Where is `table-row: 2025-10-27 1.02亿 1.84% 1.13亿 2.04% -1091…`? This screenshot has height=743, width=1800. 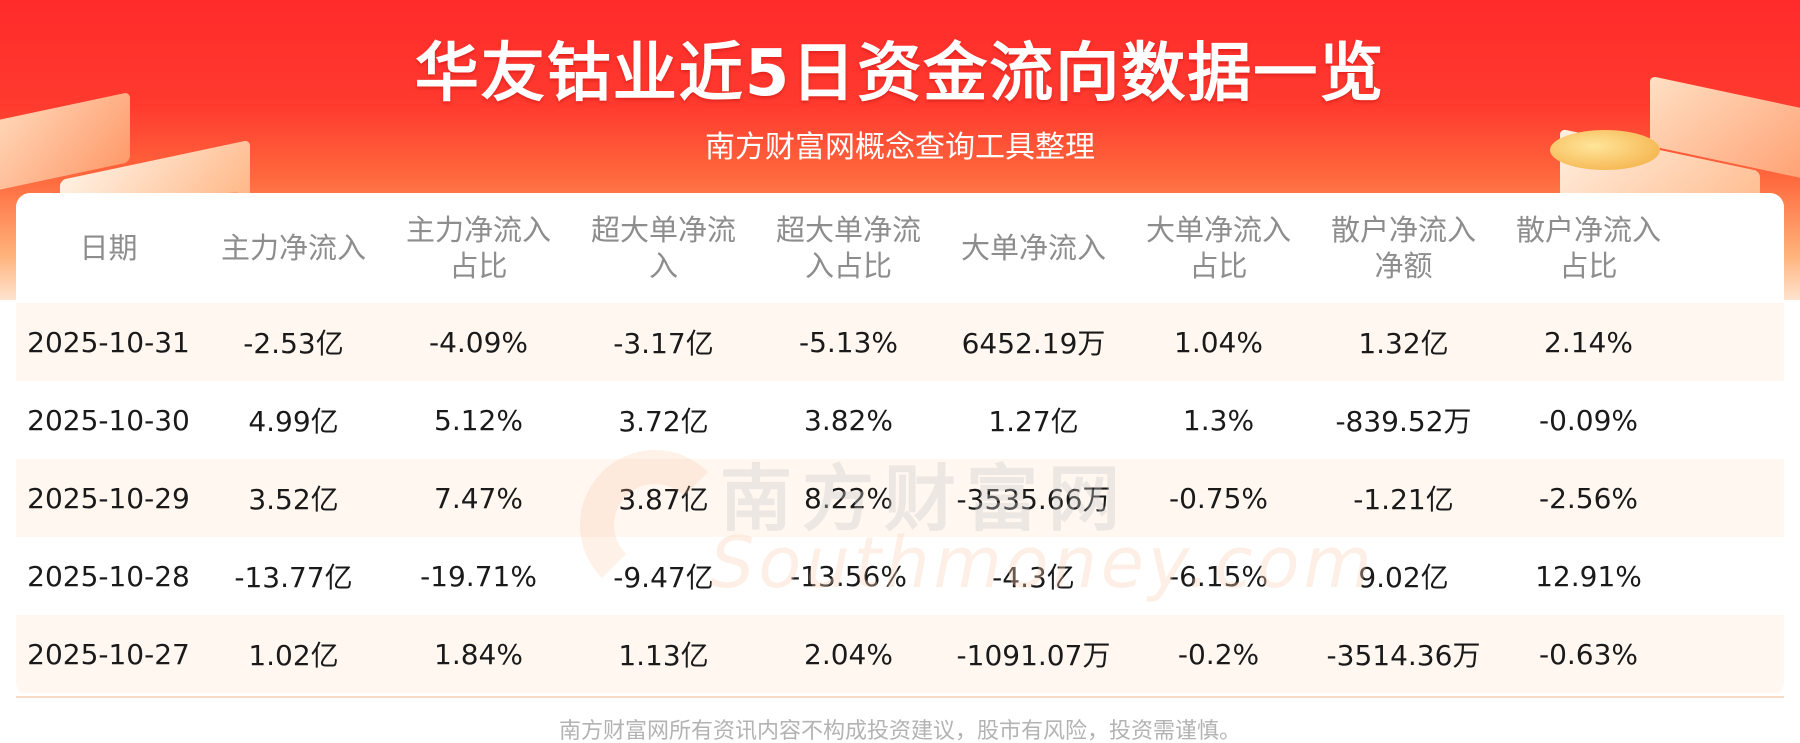 table-row: 2025-10-27 1.02亿 1.84% 1.13亿 2.04% -1091… is located at coordinates (900, 654).